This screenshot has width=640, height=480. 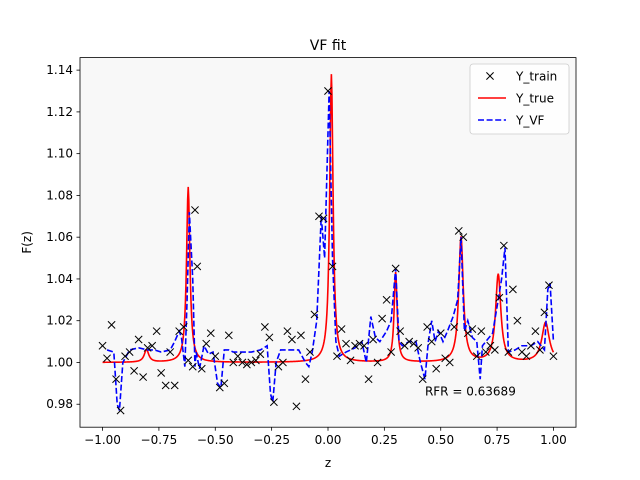 I want to click on x-tick-label: 1.00, so click(x=553, y=440).